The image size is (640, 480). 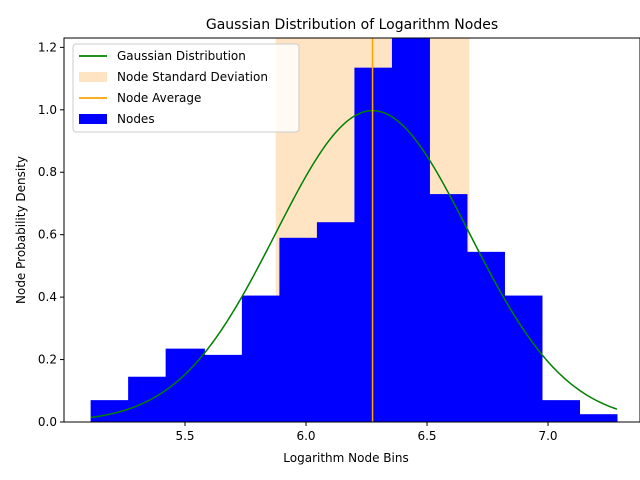 I want to click on y-tick-label: 0.2, so click(x=47, y=360).